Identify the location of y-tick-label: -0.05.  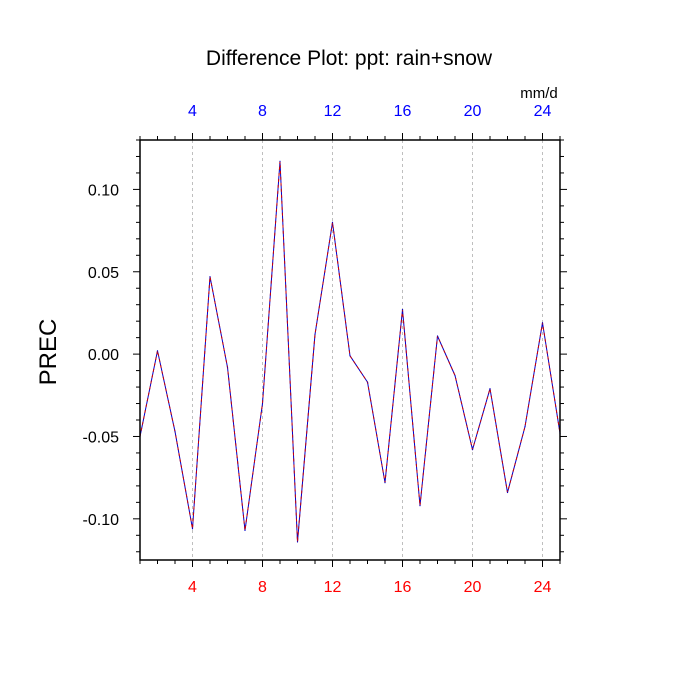
(101, 437).